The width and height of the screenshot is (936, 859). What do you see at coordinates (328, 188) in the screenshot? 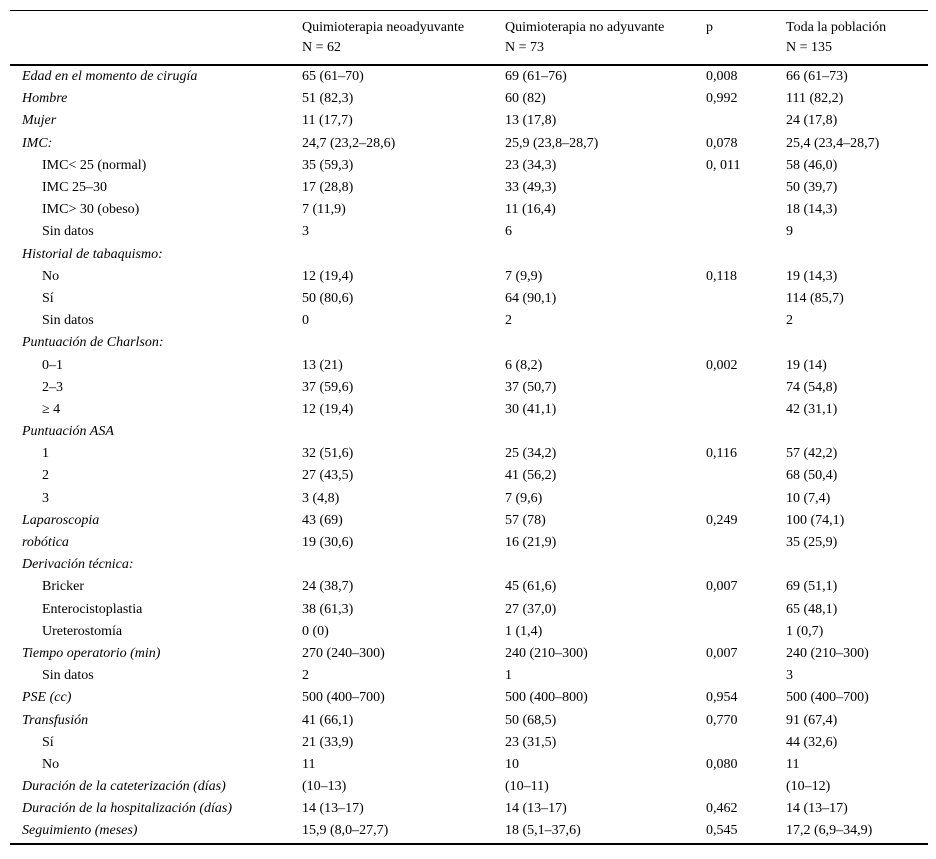
I see `cell-neoadyuvante: 17 (28,8)` at bounding box center [328, 188].